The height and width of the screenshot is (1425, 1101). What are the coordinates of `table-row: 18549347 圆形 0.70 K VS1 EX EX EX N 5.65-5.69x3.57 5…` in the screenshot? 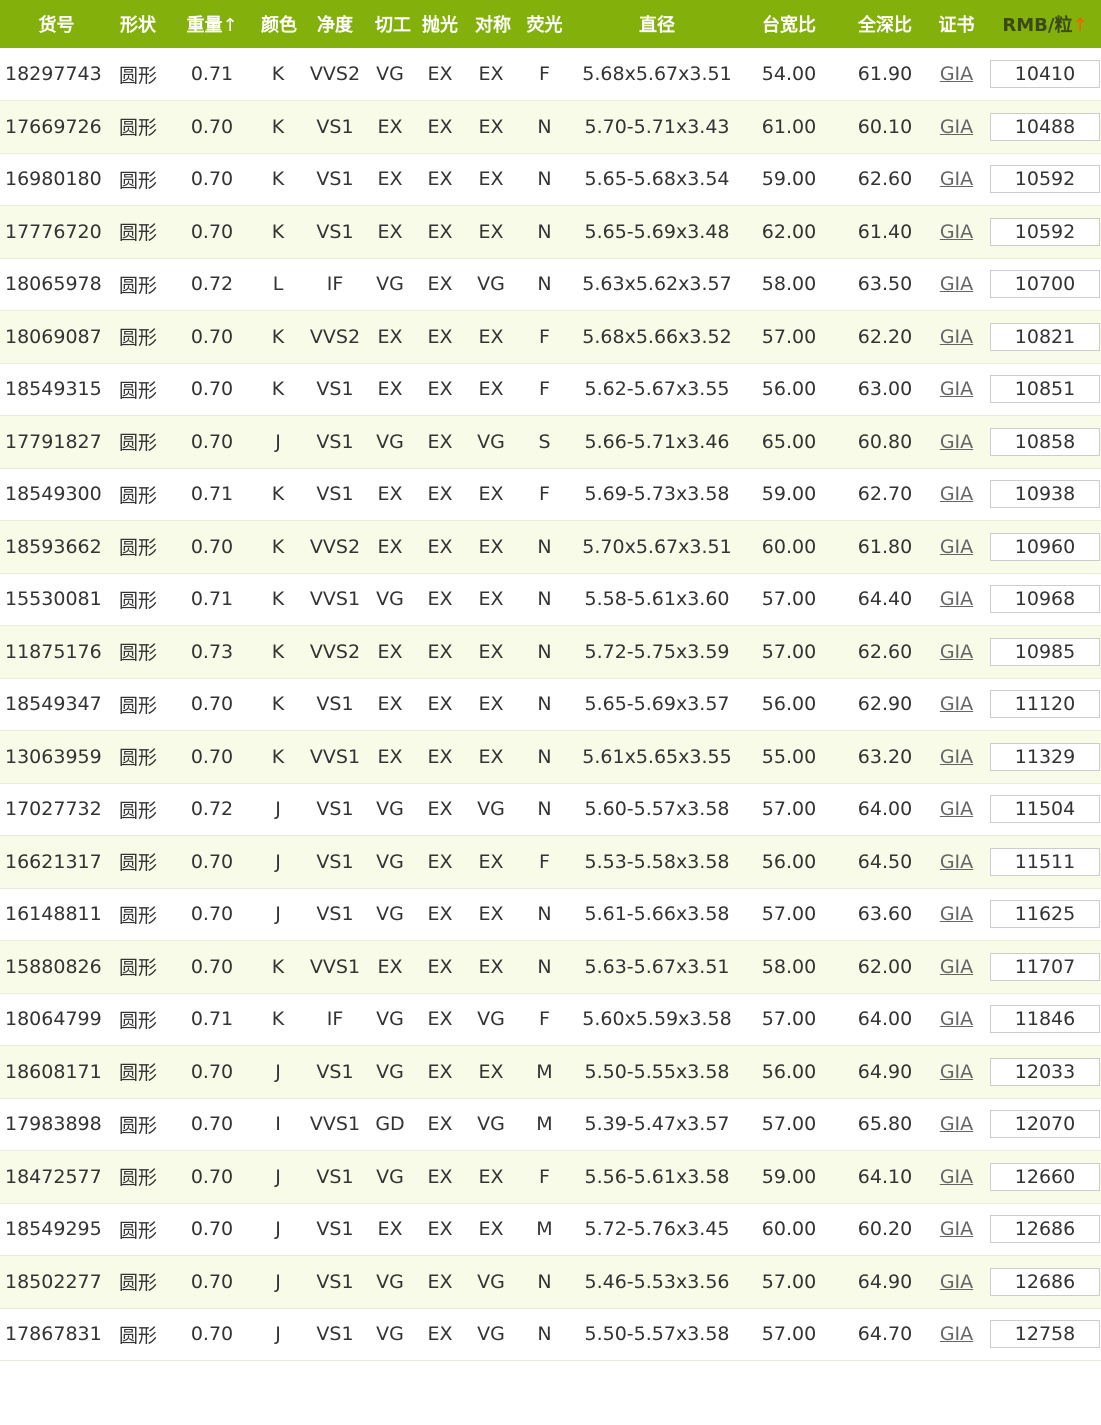 It's located at (550, 704).